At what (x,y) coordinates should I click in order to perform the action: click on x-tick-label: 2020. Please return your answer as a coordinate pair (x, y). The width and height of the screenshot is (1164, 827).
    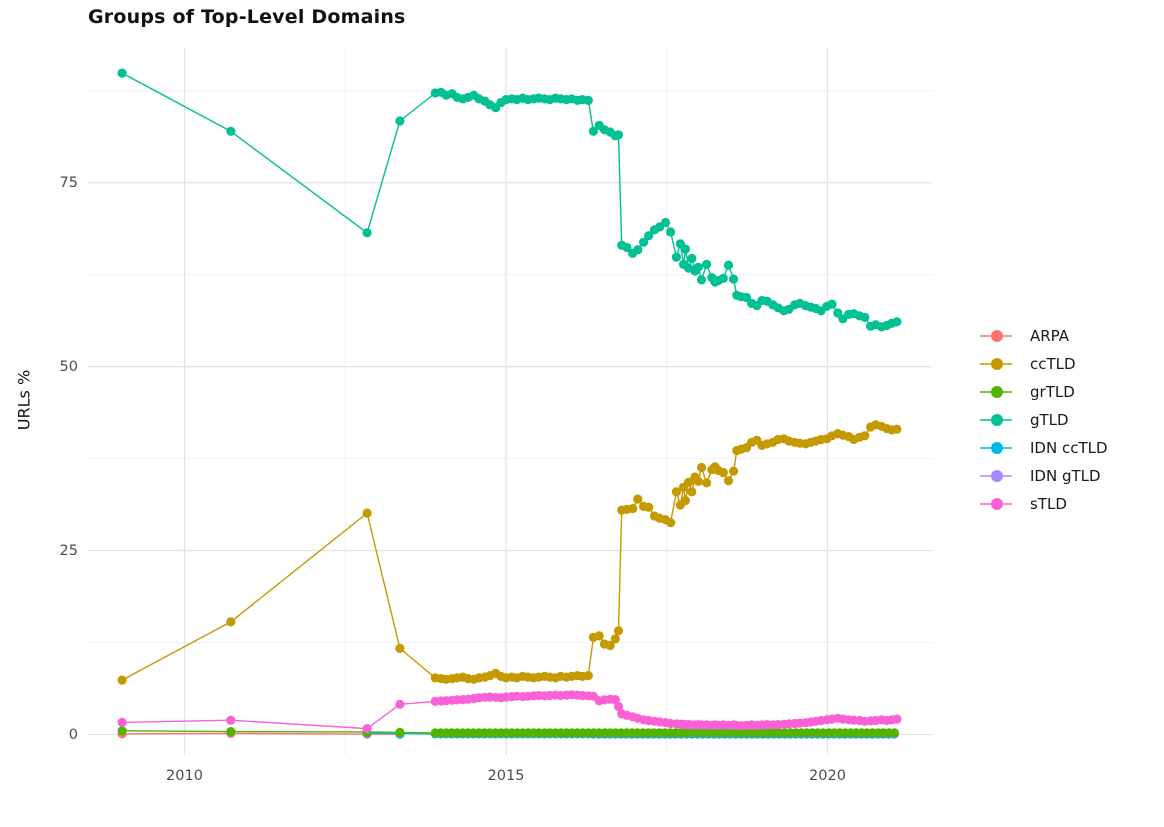
    Looking at the image, I should click on (827, 776).